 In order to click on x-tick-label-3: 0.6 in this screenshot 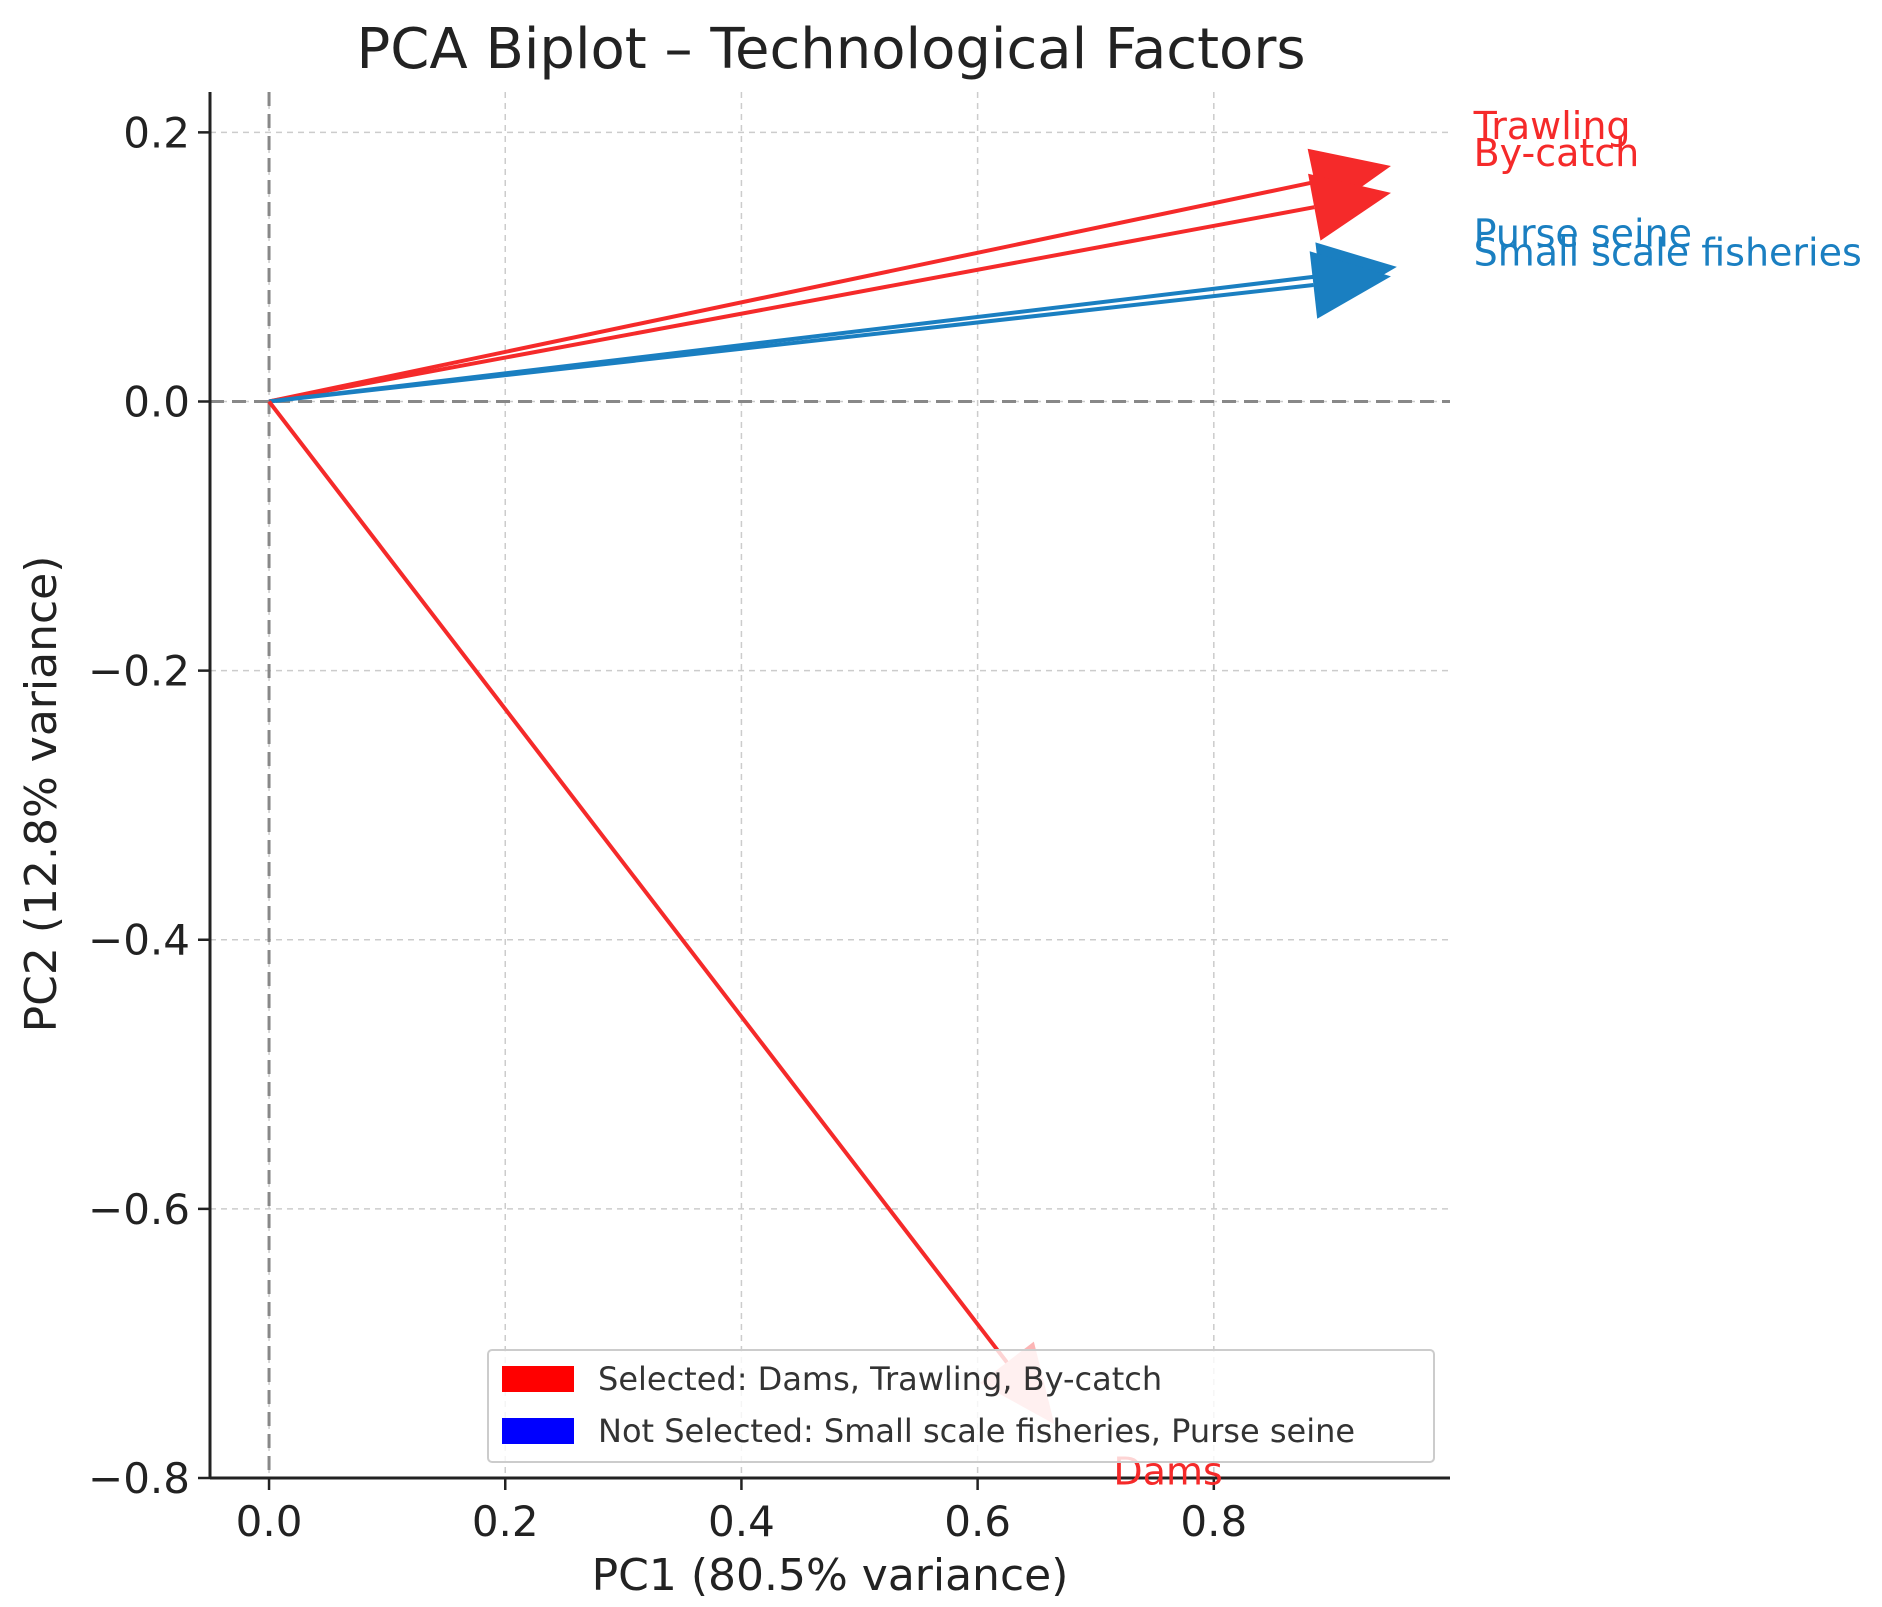, I will do `click(977, 1521)`.